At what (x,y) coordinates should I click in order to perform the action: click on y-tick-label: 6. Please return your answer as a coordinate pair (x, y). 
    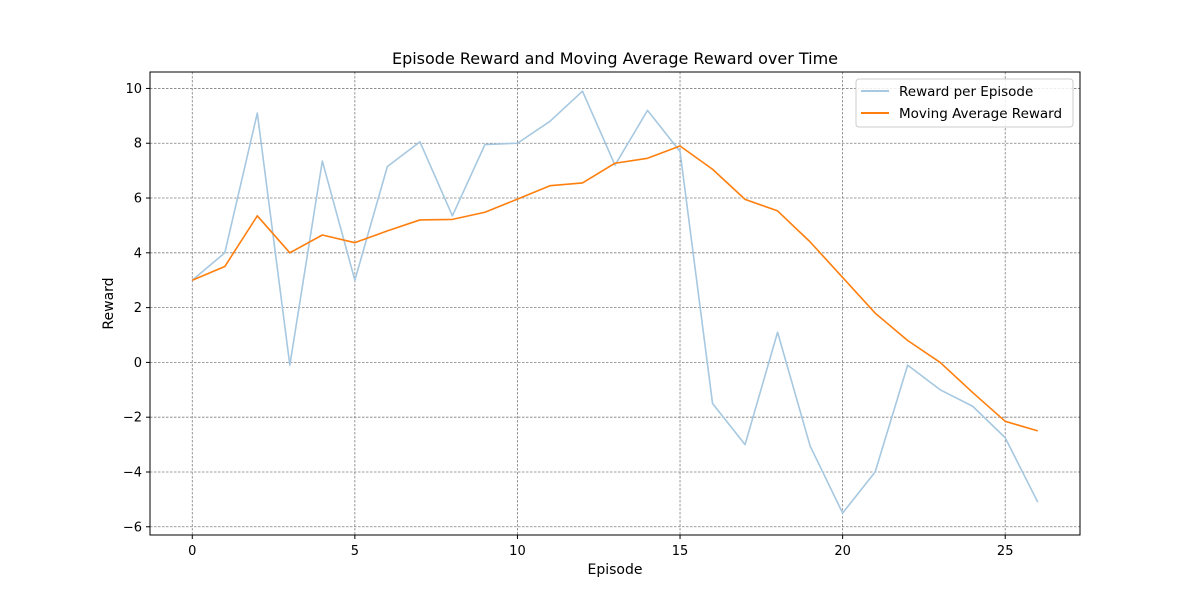
    Looking at the image, I should click on (138, 199).